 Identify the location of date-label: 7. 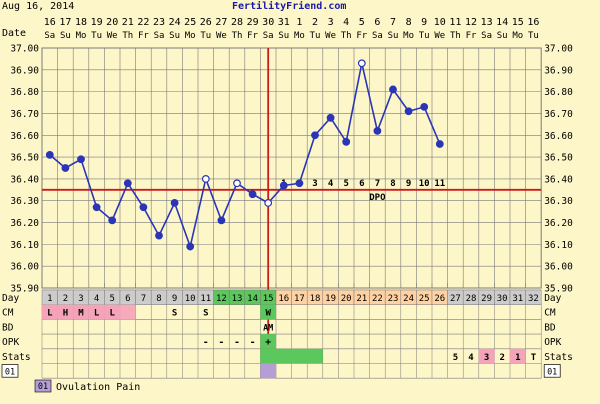
(393, 22).